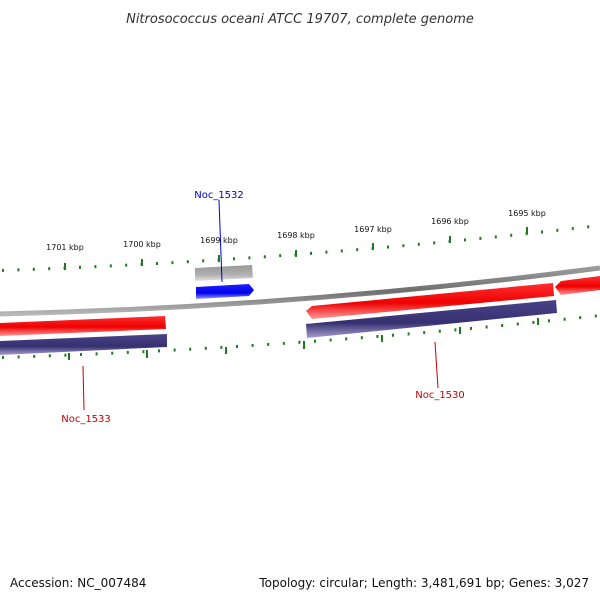 The image size is (600, 600). I want to click on inner-major-ticks, so click(303, 339).